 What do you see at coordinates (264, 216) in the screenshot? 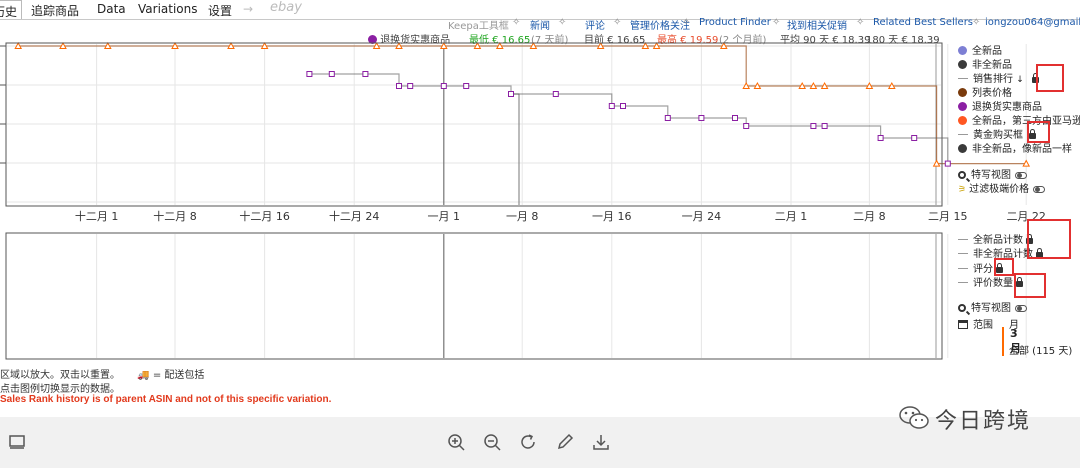
I see `x-tick-label: 十二月 16` at bounding box center [264, 216].